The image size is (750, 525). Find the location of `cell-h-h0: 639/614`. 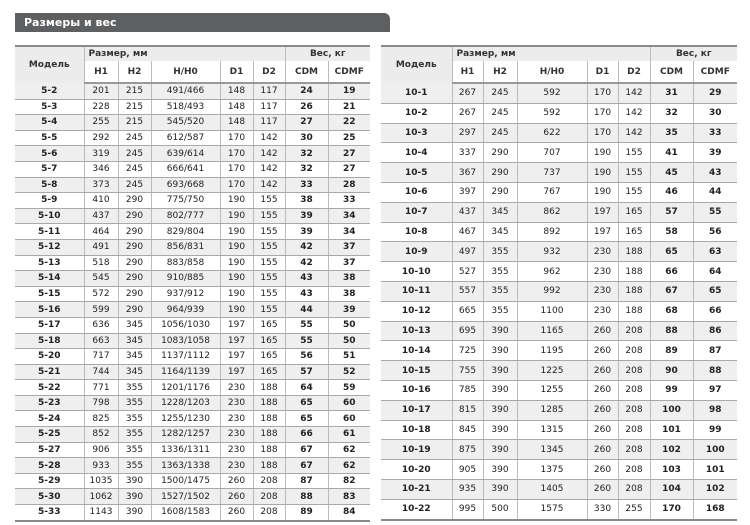

cell-h-h0: 639/614 is located at coordinates (185, 153).